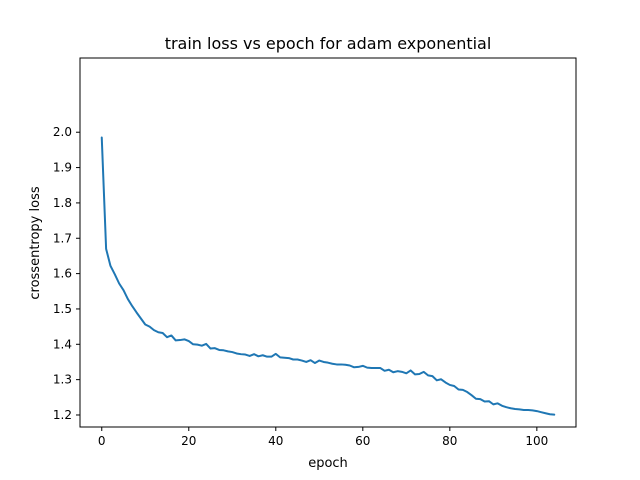 The width and height of the screenshot is (640, 480). Describe the element at coordinates (62, 274) in the screenshot. I see `y-tick-label-4: 1.6` at that location.